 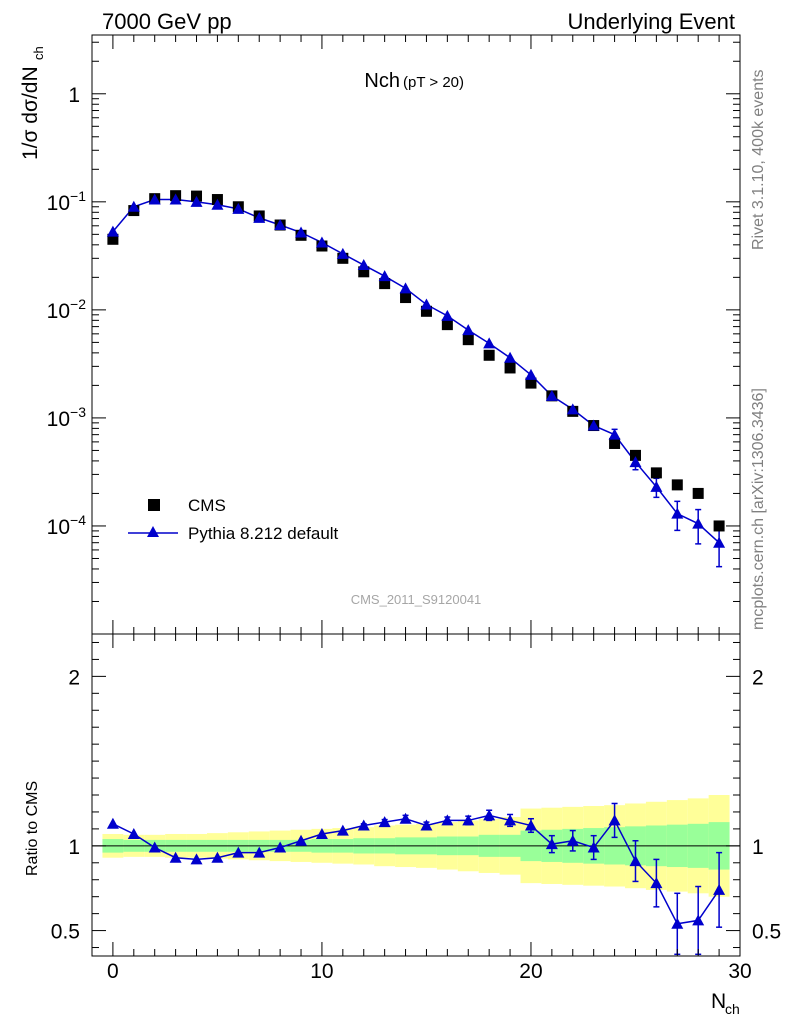 I want to click on ratio-y-axis-label: Ratio to CMS, so click(x=32, y=828).